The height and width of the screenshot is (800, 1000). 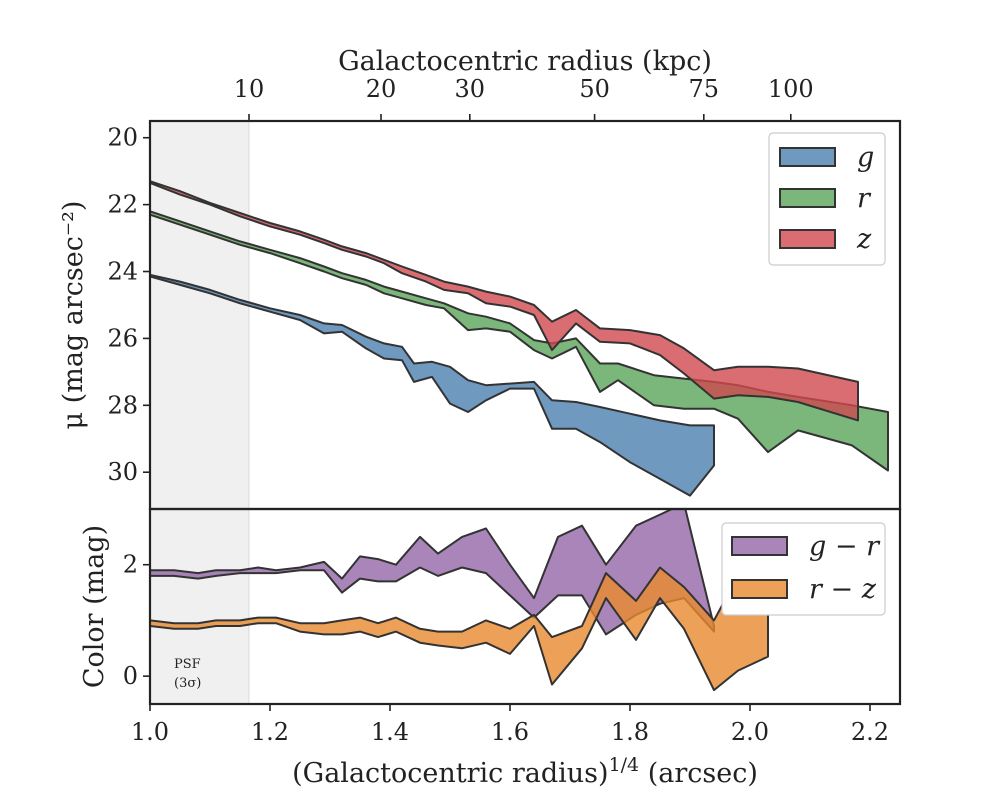 What do you see at coordinates (122, 472) in the screenshot?
I see `ytick-label-30: 30` at bounding box center [122, 472].